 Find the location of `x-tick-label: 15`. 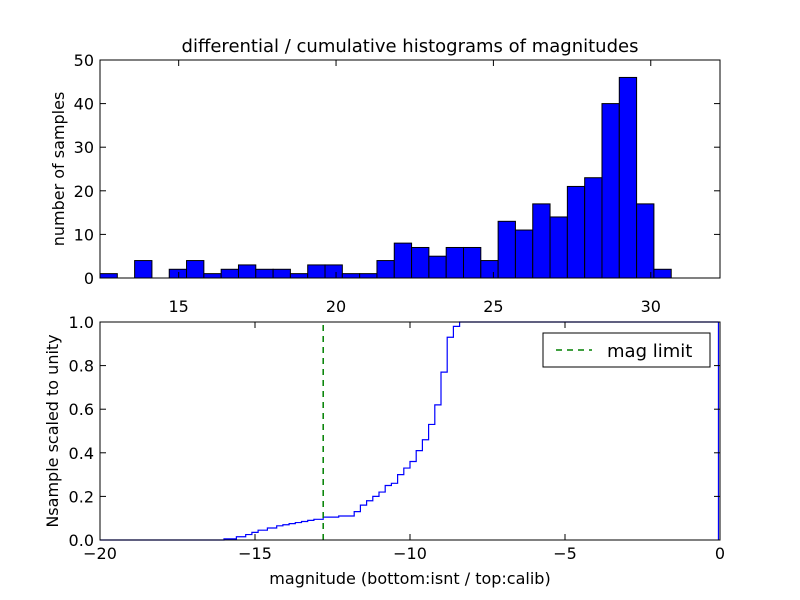

x-tick-label: 15 is located at coordinates (179, 306).